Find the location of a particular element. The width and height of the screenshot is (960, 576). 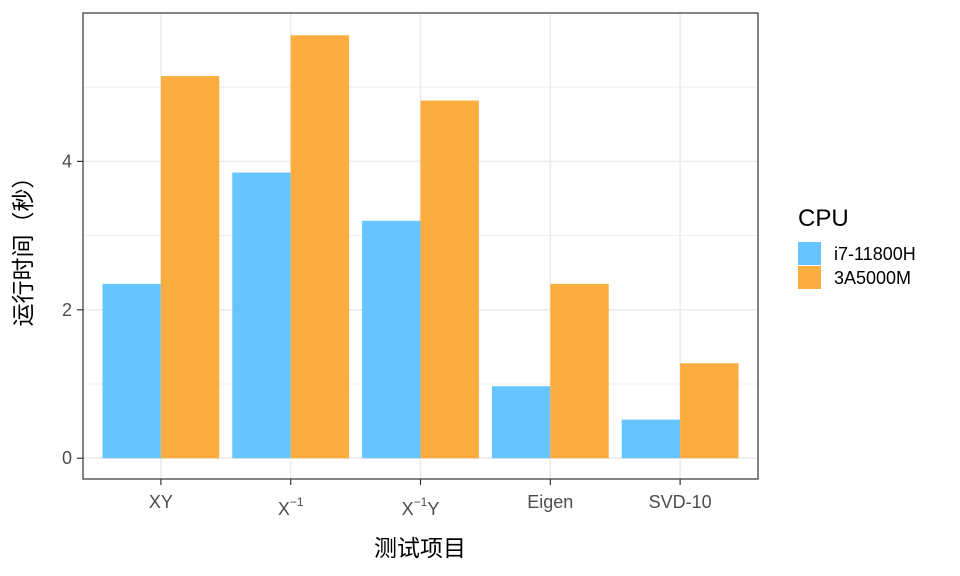

x-tick-label: Eigen is located at coordinates (550, 502).